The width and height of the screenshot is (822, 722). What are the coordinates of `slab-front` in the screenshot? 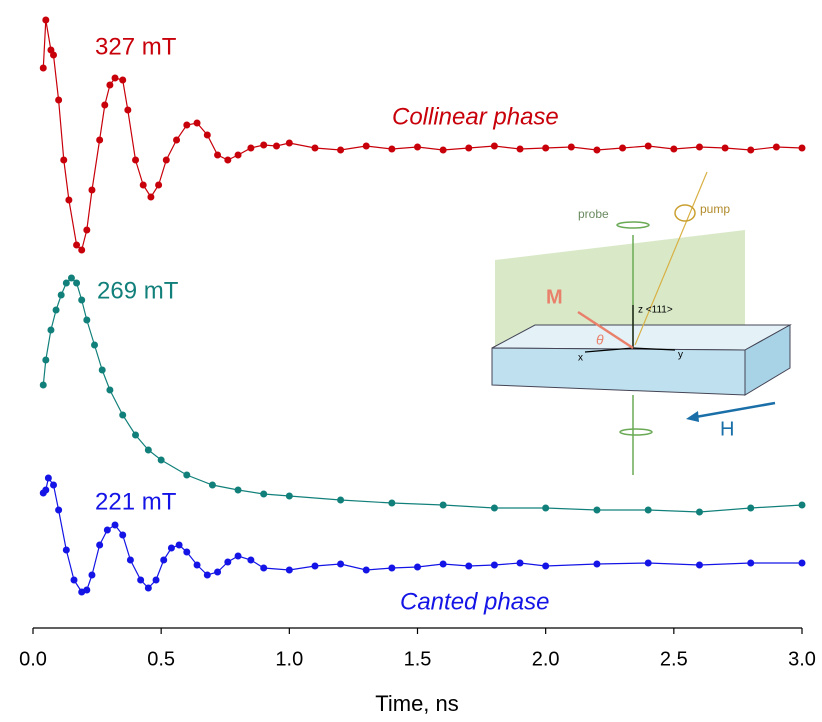 It's located at (618, 371).